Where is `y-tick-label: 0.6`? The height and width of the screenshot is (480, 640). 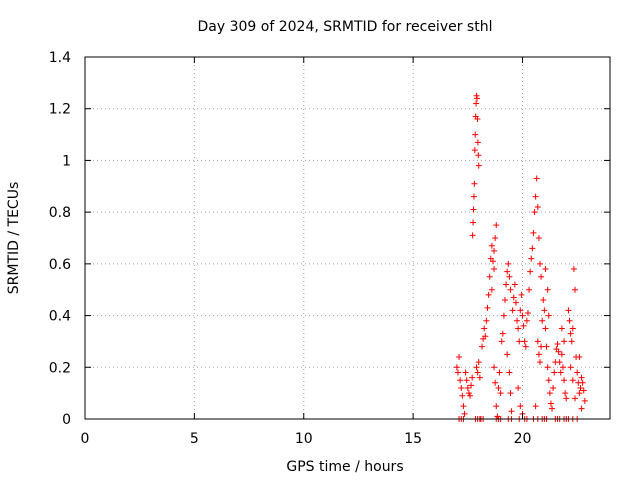
y-tick-label: 0.6 is located at coordinates (60, 265).